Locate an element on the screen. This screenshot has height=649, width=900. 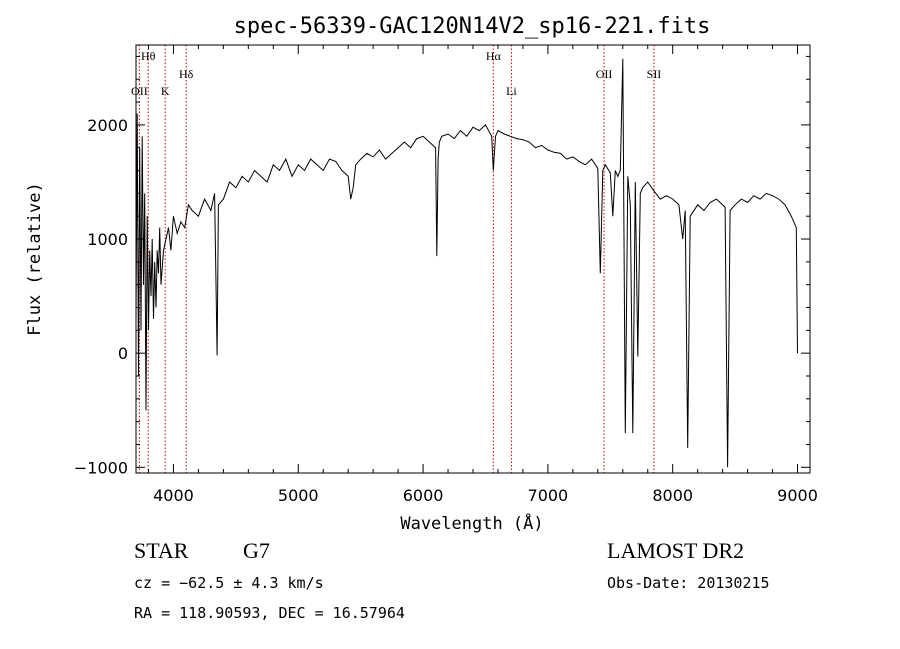
line-marker-label-5: Li is located at coordinates (511, 91).